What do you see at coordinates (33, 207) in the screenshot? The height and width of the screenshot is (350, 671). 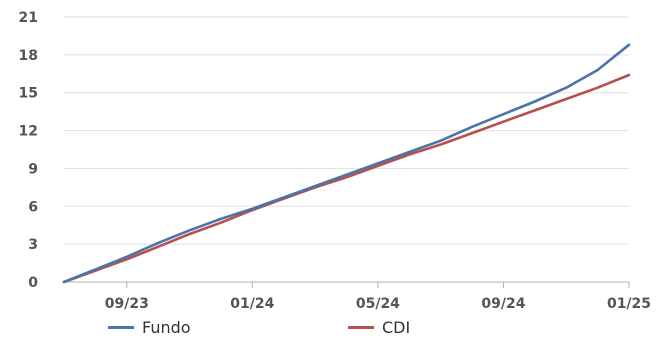 I see `y-tick-label: 6` at bounding box center [33, 207].